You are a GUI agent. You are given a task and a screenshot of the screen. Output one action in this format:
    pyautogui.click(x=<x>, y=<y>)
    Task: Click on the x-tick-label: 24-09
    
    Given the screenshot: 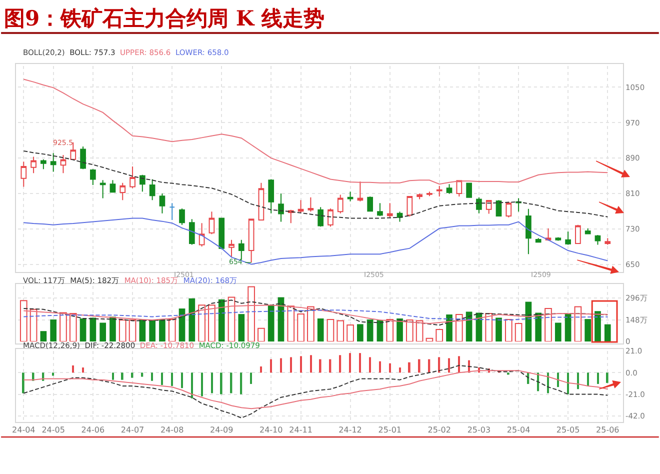 What is the action you would take?
    pyautogui.click(x=222, y=430)
    